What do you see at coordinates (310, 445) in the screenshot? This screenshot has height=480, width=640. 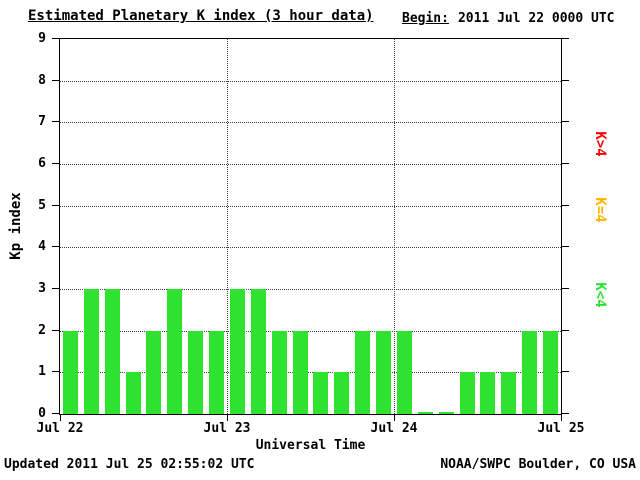 I see `x-axis-title: Universal Time` at bounding box center [310, 445].